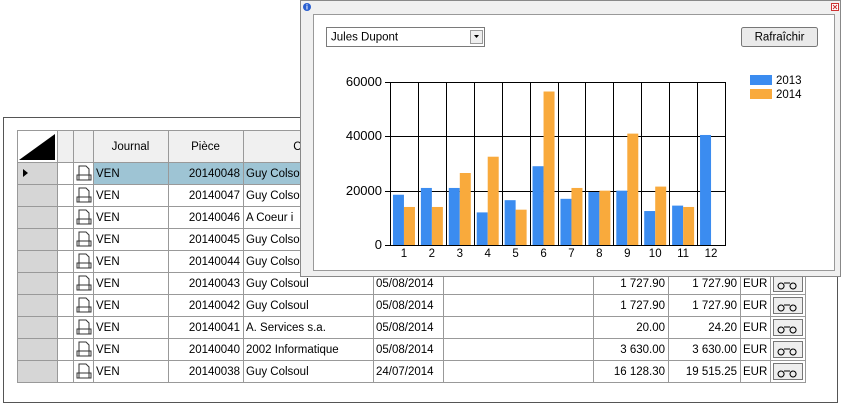  I want to click on refresh-button, so click(779, 37).